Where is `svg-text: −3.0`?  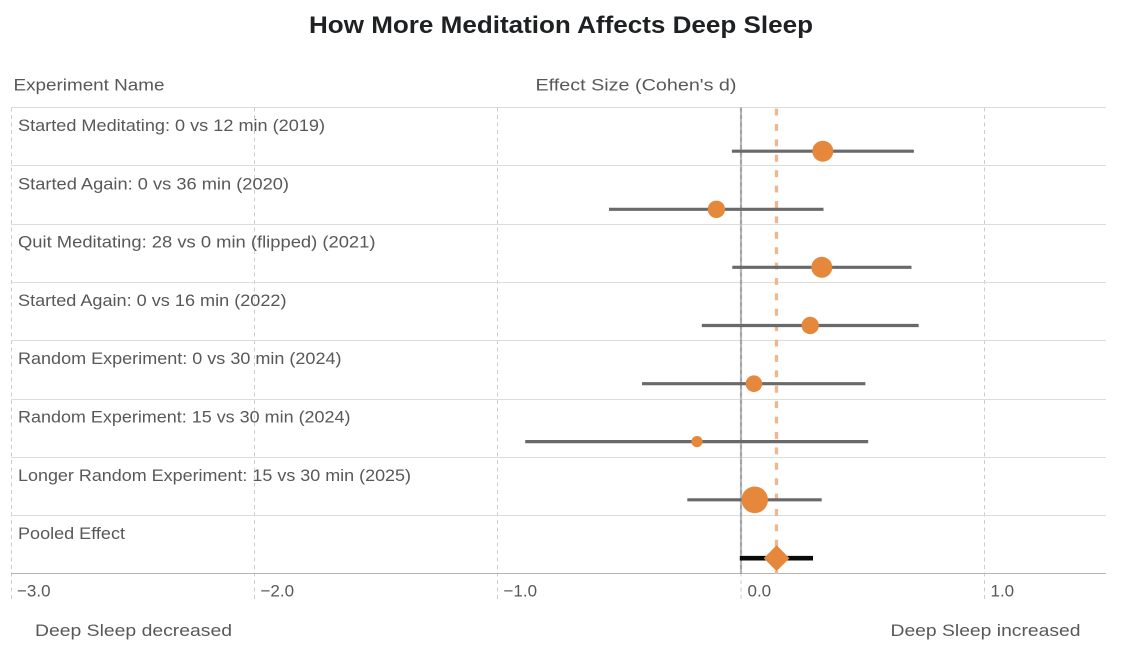
svg-text: −3.0 is located at coordinates (34, 591).